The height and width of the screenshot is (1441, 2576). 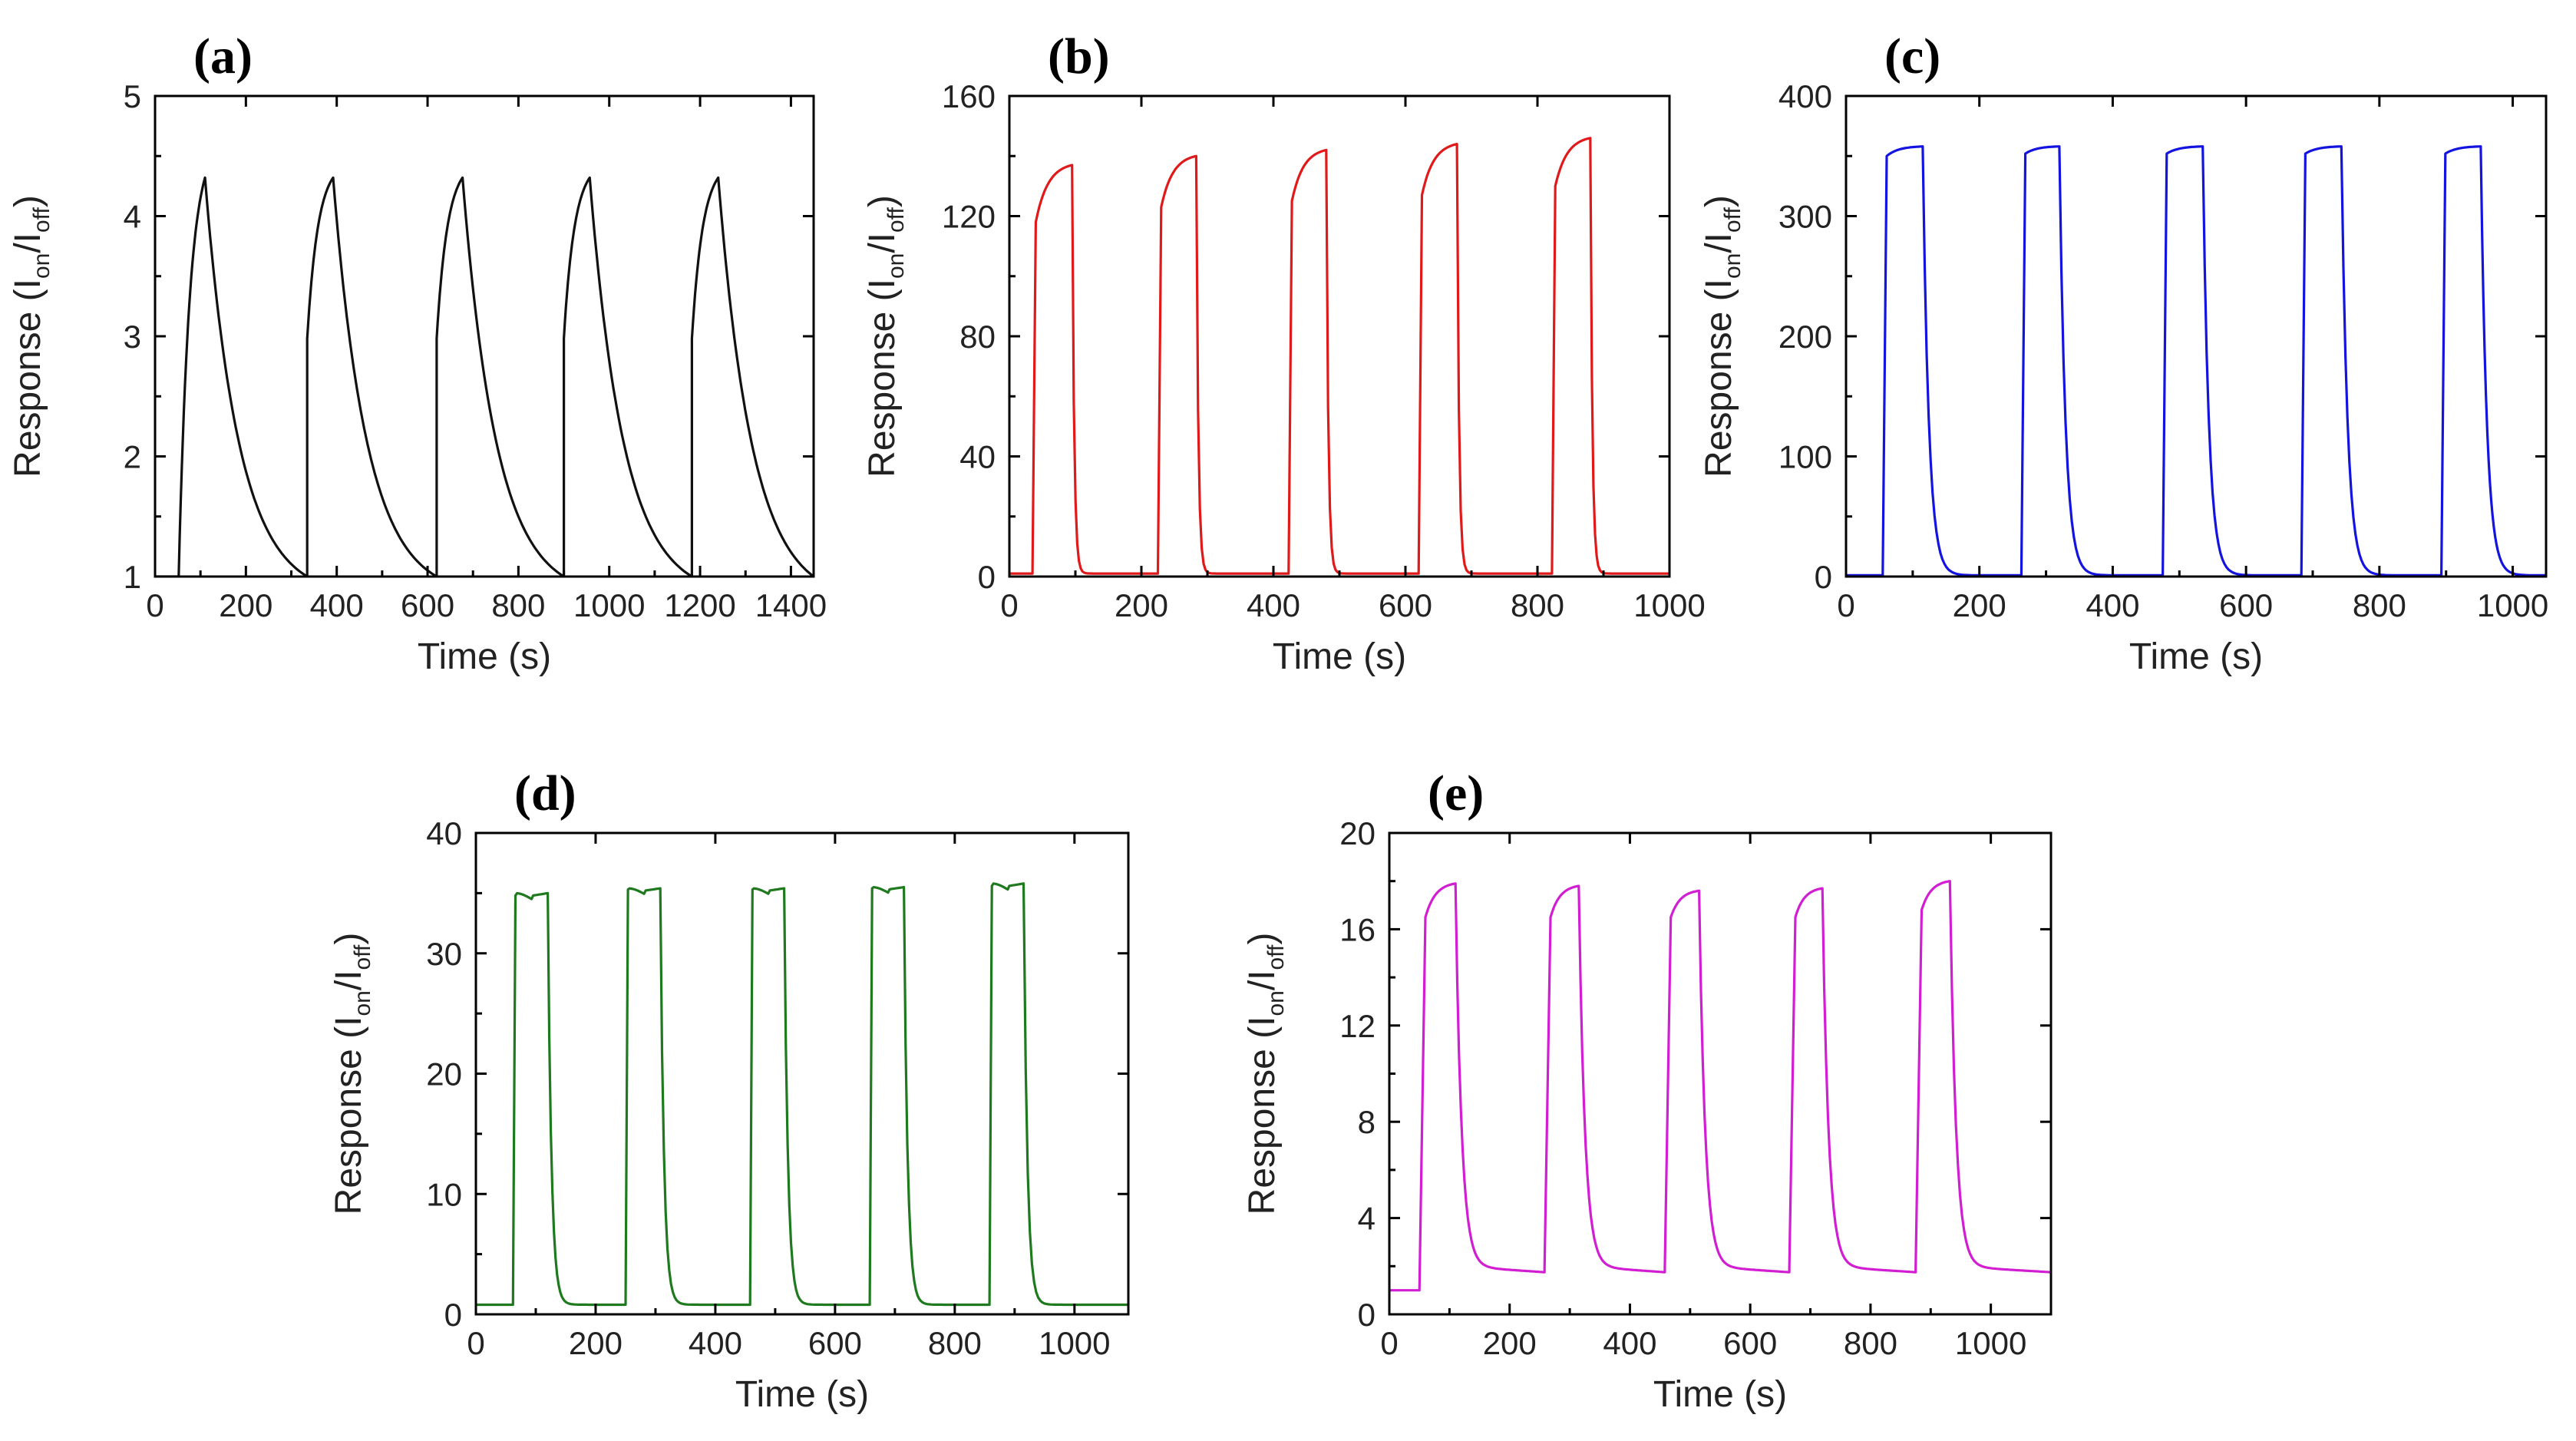 What do you see at coordinates (444, 1074) in the screenshot?
I see `y-tick-label-d: 20` at bounding box center [444, 1074].